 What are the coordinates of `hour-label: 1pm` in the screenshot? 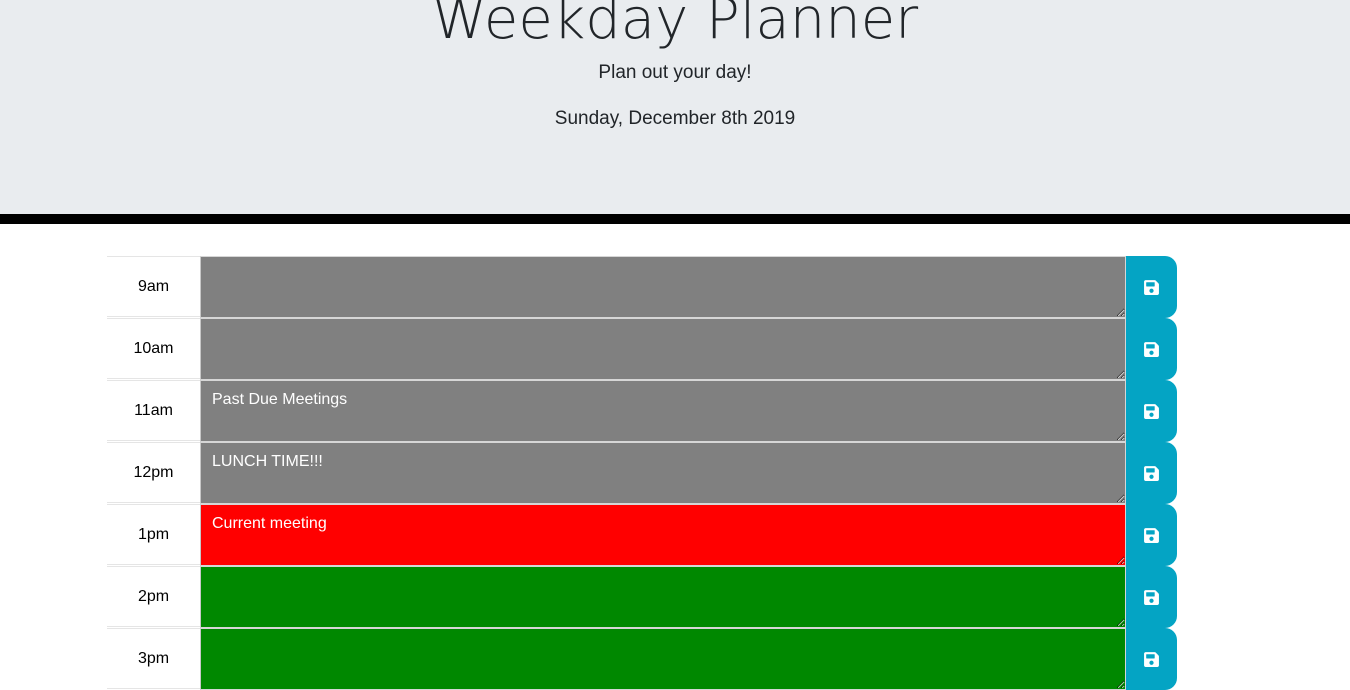 It's located at (153, 534).